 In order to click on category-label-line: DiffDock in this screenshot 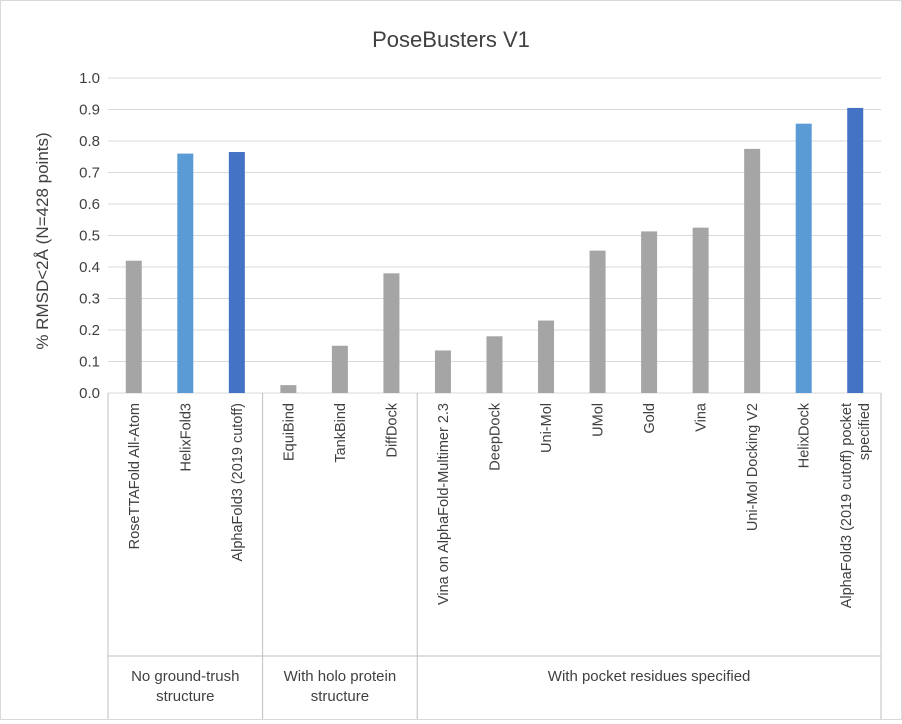, I will do `click(392, 429)`.